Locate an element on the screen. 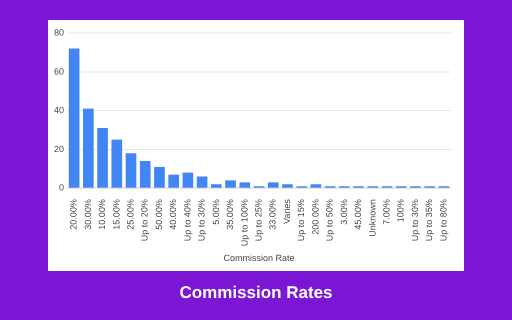  y-tick-label: 80 is located at coordinates (59, 32).